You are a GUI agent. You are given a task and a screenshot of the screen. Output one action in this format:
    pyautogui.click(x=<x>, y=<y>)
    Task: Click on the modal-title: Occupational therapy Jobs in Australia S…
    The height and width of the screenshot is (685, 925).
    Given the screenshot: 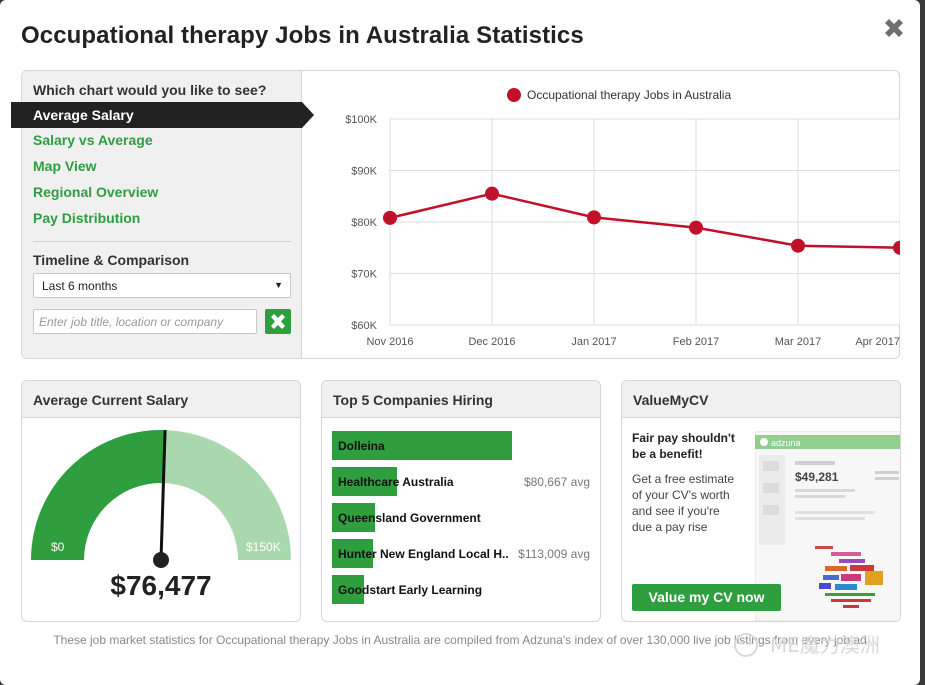 What is the action you would take?
    pyautogui.click(x=302, y=35)
    